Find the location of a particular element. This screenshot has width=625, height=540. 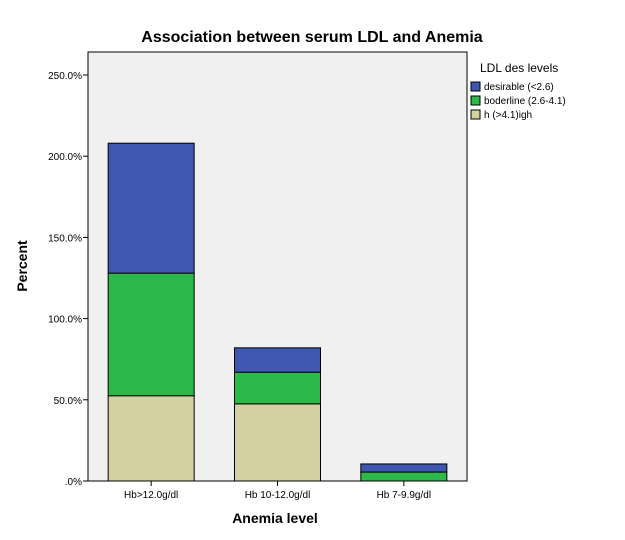

legend-title: LDL des levels is located at coordinates (519, 68).